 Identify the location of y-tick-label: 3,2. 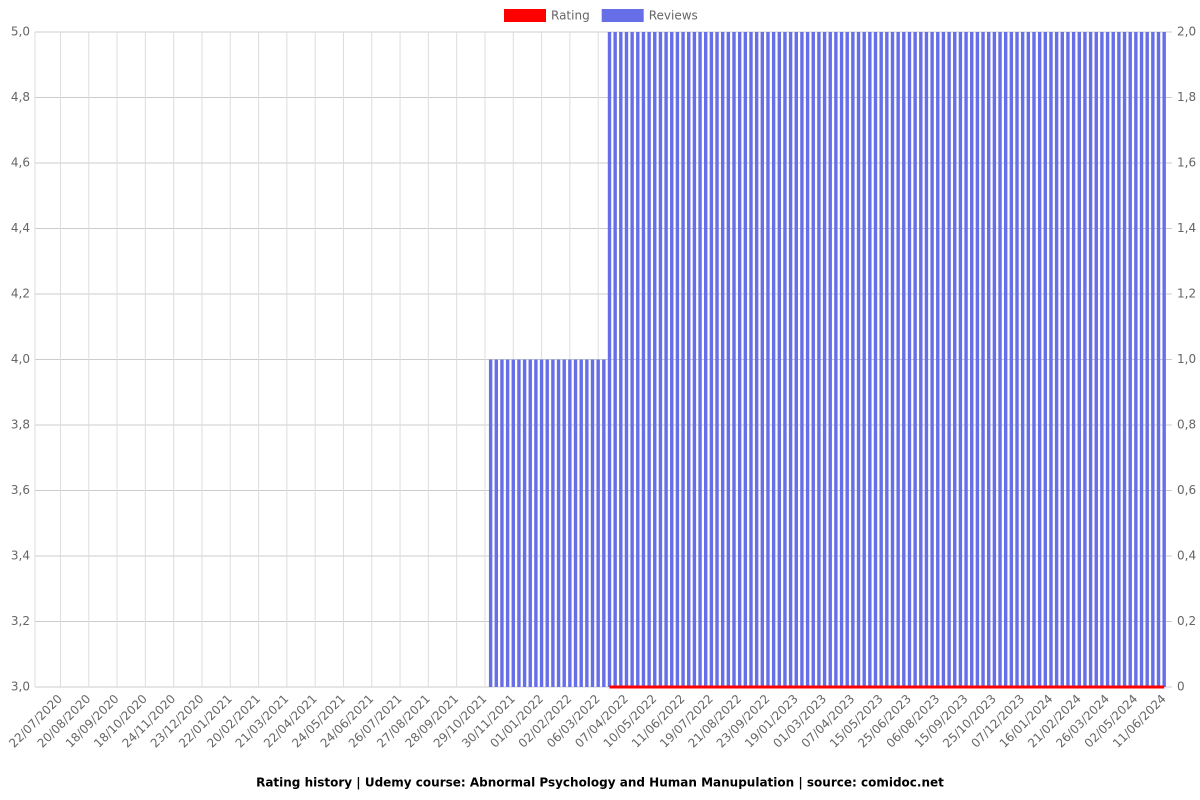
(20, 621).